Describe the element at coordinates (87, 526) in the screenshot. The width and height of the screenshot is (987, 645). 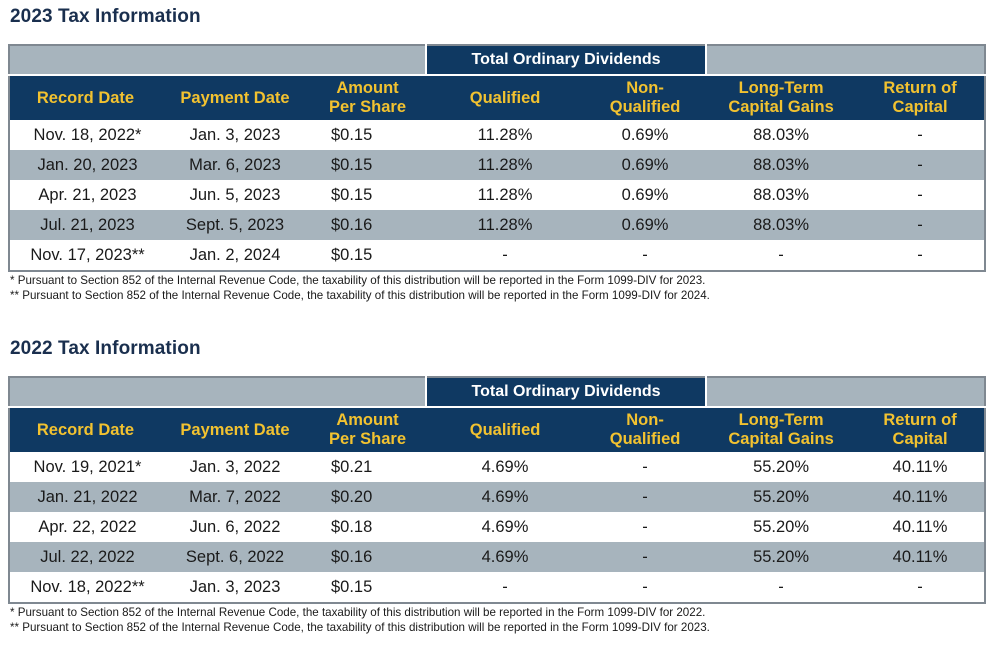
I see `record-date-cell: Apr. 22, 2022` at that location.